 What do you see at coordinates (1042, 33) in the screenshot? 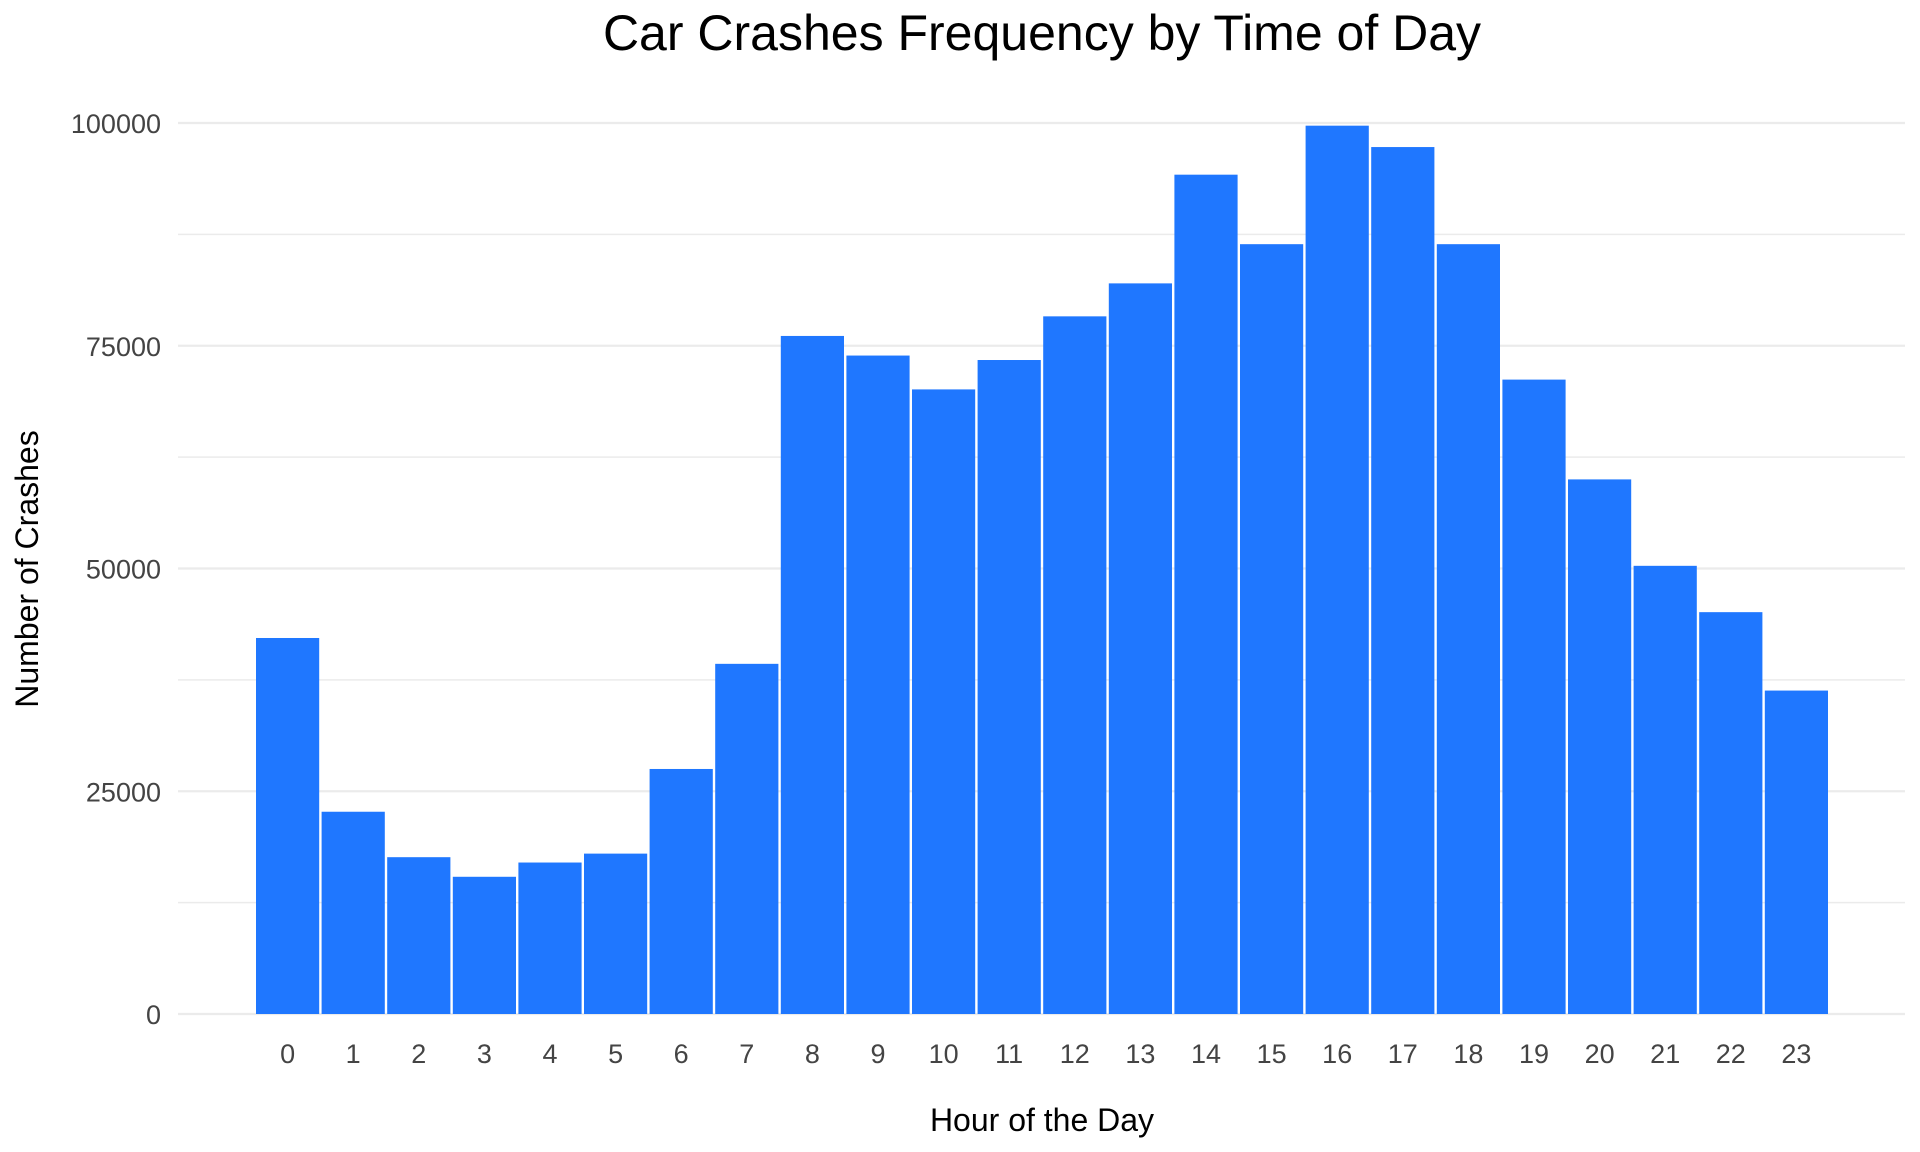
I see `chart-title: Car Crashes Frequency by Time of Day` at bounding box center [1042, 33].